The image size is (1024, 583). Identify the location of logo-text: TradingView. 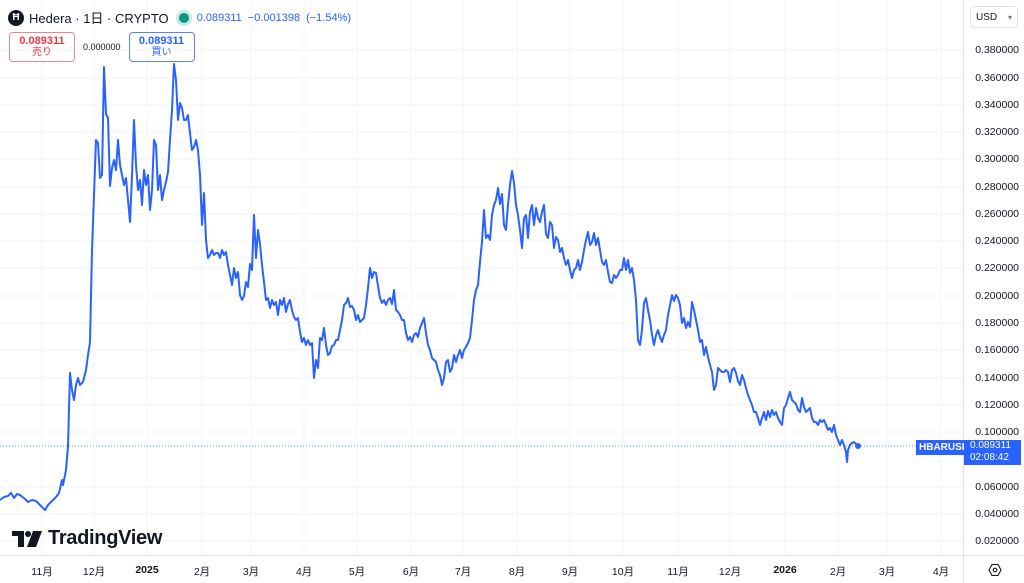
(105, 538).